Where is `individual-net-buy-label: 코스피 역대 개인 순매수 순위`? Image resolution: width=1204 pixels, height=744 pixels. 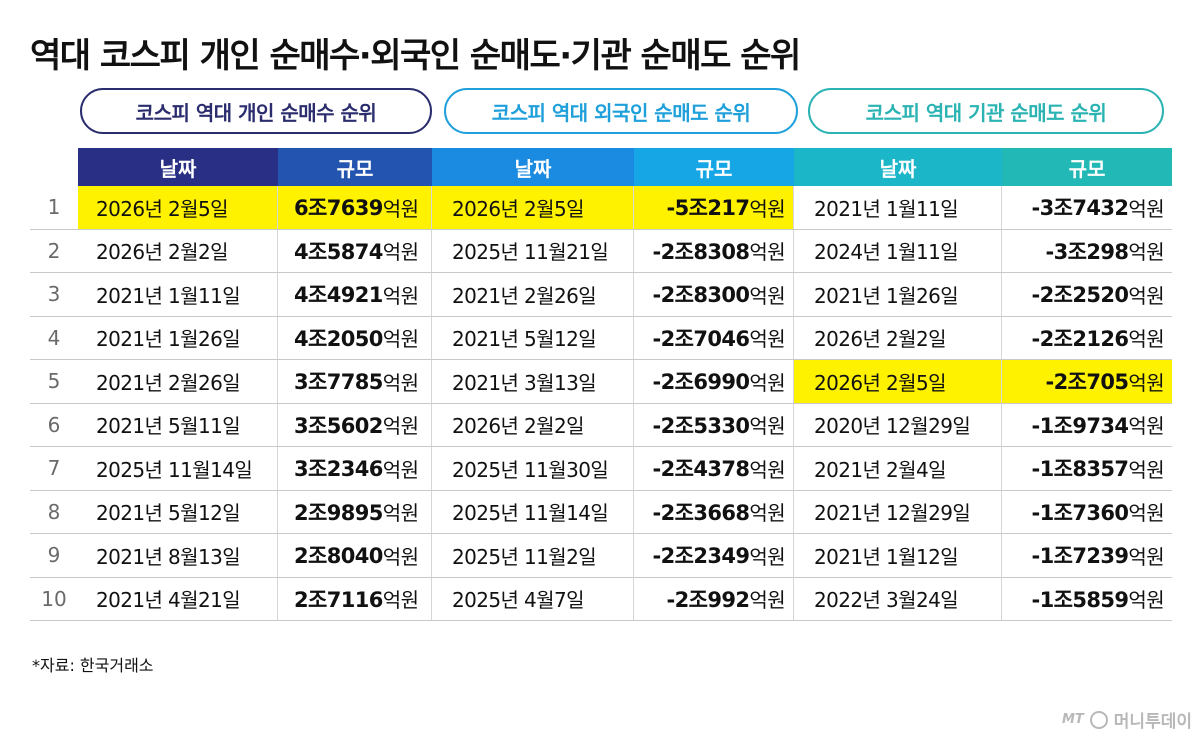 individual-net-buy-label: 코스피 역대 개인 순매수 순위 is located at coordinates (256, 111).